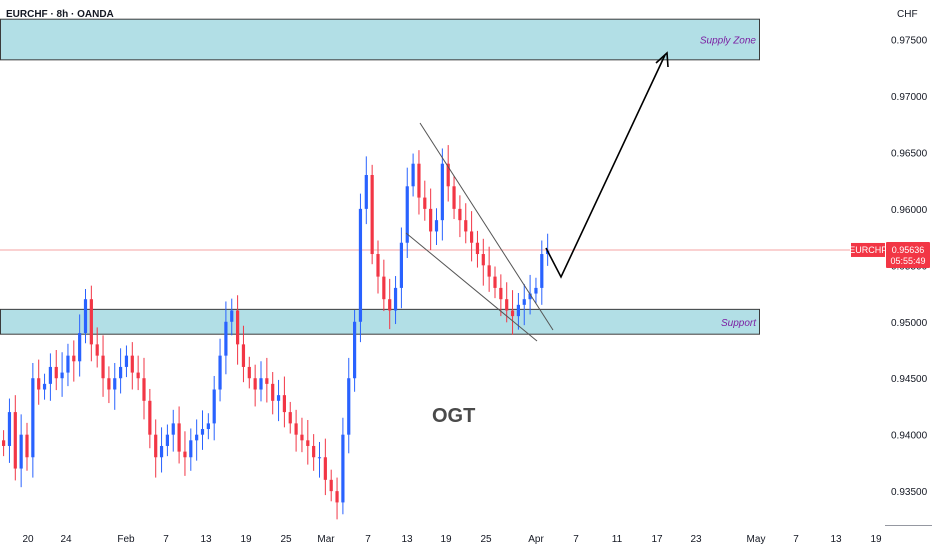  I want to click on y-tick-label: 0.94500, so click(909, 379).